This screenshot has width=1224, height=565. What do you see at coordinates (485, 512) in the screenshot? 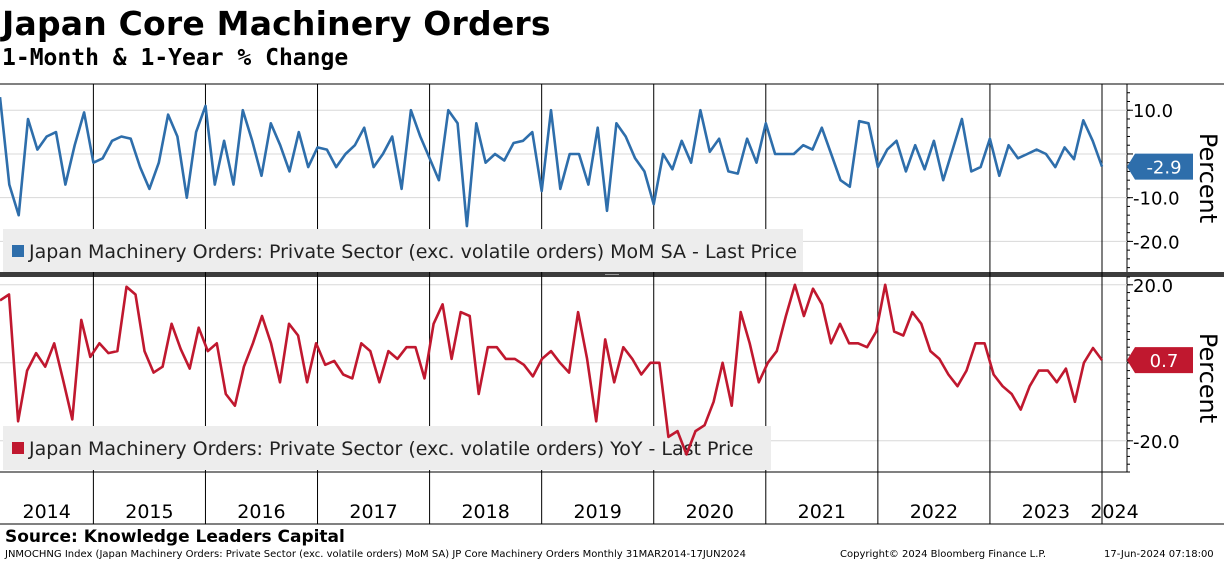
I see `year-label: 2018` at bounding box center [485, 512].